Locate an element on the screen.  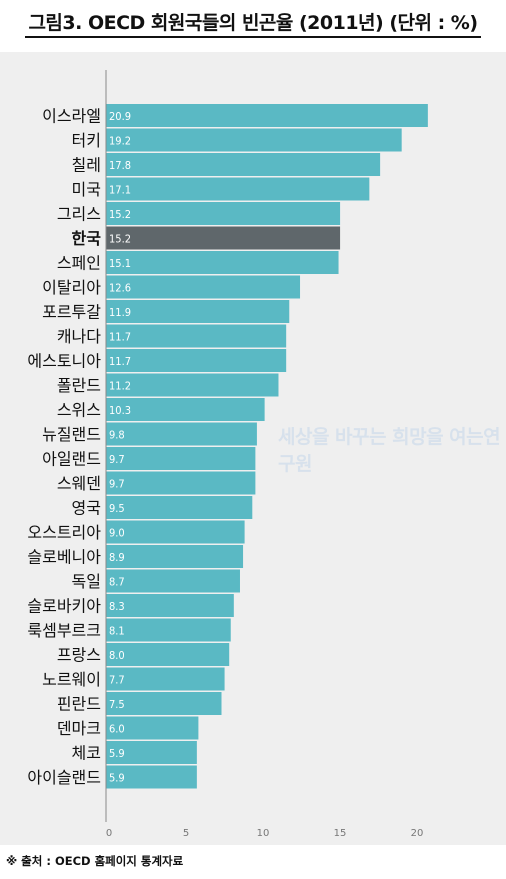
category-label: 이탈리아 is located at coordinates (71, 287).